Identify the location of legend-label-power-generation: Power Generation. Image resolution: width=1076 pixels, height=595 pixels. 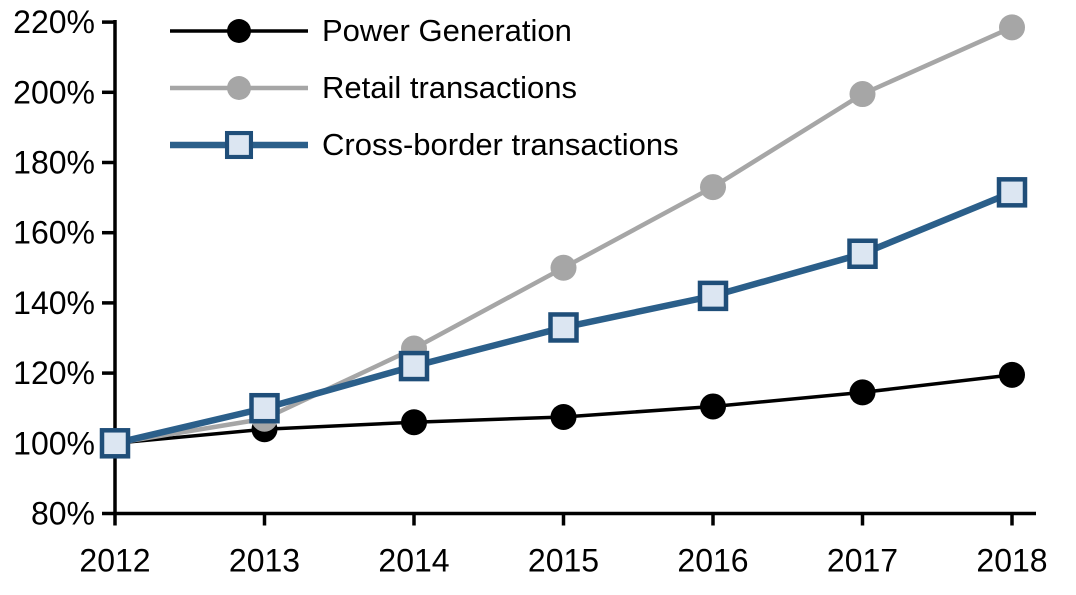
(447, 30).